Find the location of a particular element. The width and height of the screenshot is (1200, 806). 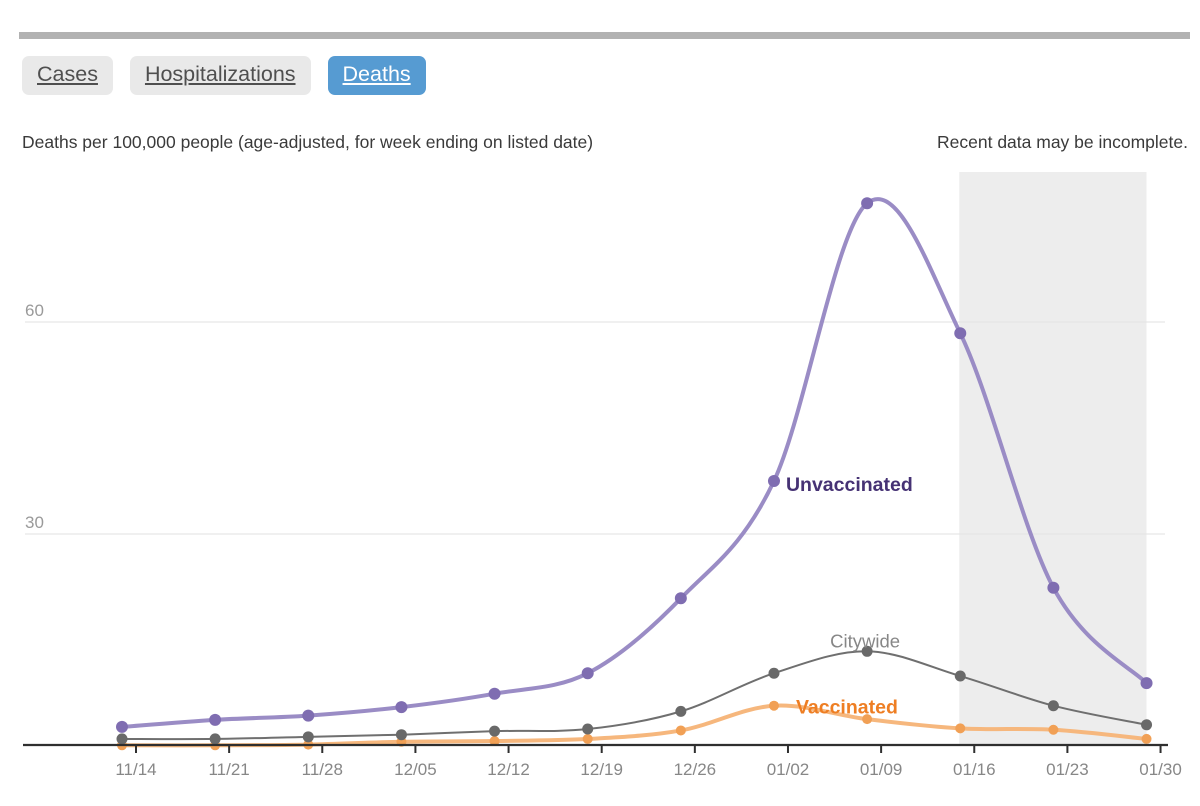

citywide-line is located at coordinates (634, 695).